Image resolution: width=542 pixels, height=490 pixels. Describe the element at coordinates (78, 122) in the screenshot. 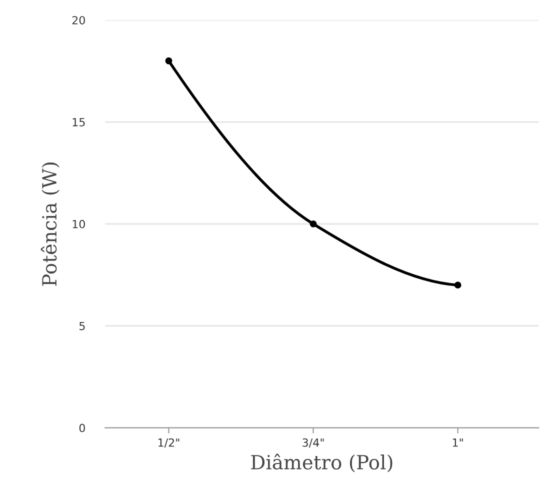

I see `y-tick-label: 15` at that location.